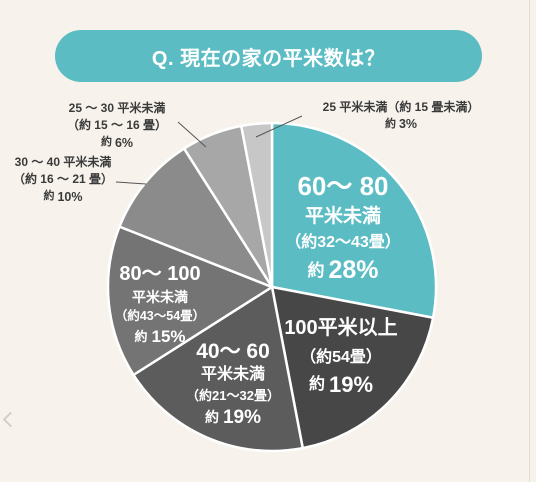 The height and width of the screenshot is (482, 536). I want to click on slice-tatami-label: （約 15 〜 16 畳）, so click(117, 125).